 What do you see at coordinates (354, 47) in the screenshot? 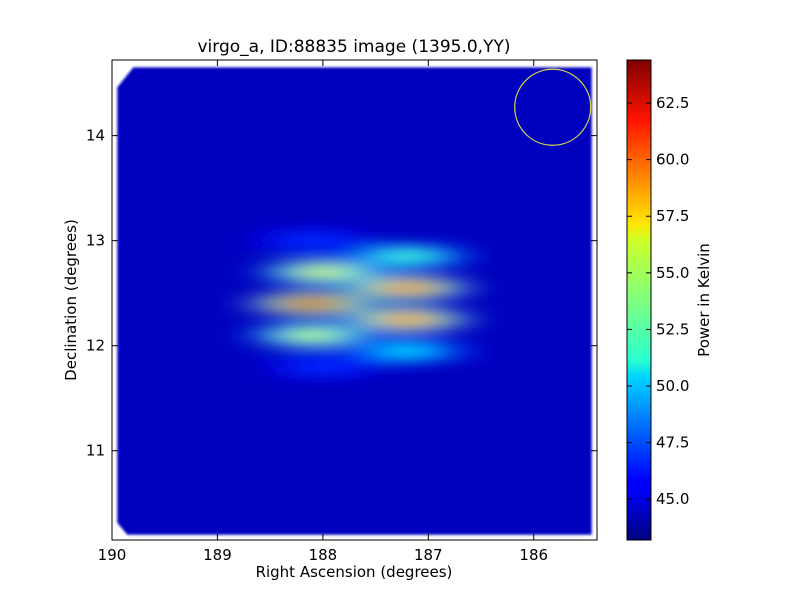
I see `chart-title: virgo_a, ID:88835 image (1395.0,YY)` at bounding box center [354, 47].